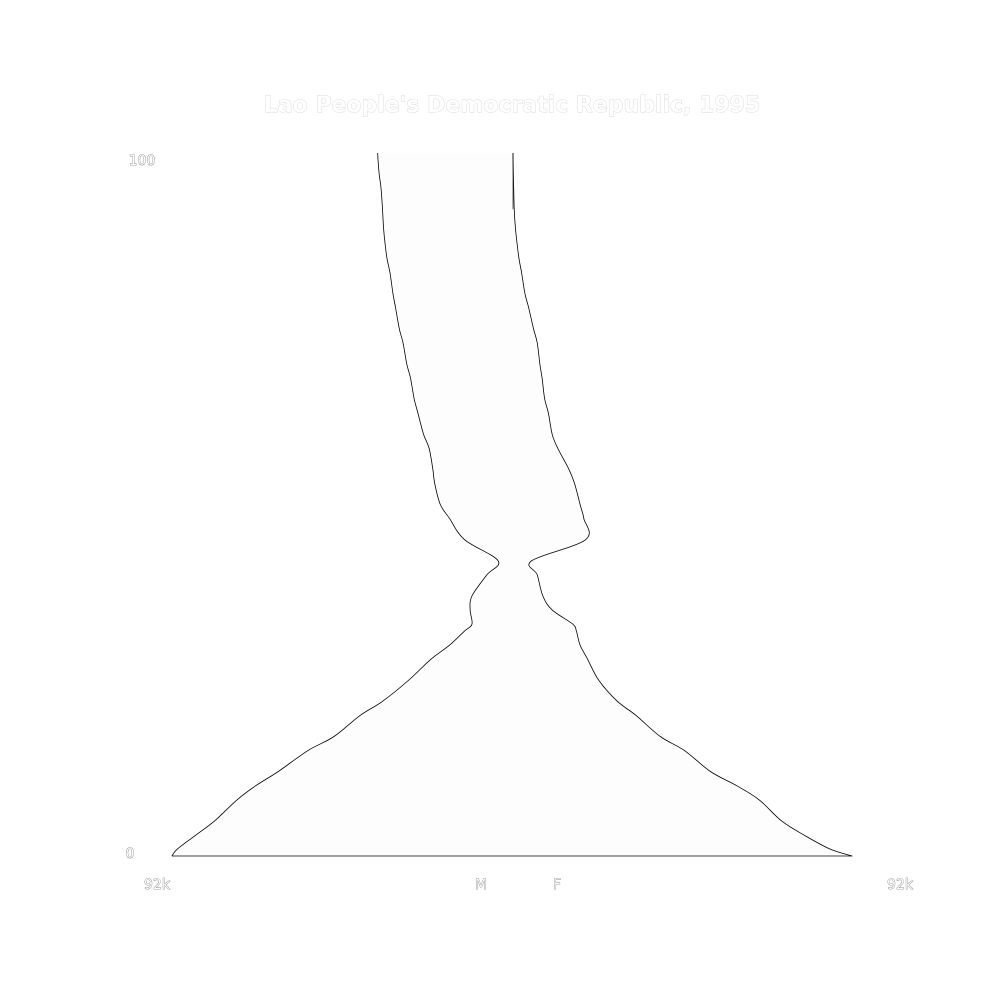 The image size is (1000, 1000). What do you see at coordinates (142, 161) in the screenshot?
I see `y-tick-label-top: 100` at bounding box center [142, 161].